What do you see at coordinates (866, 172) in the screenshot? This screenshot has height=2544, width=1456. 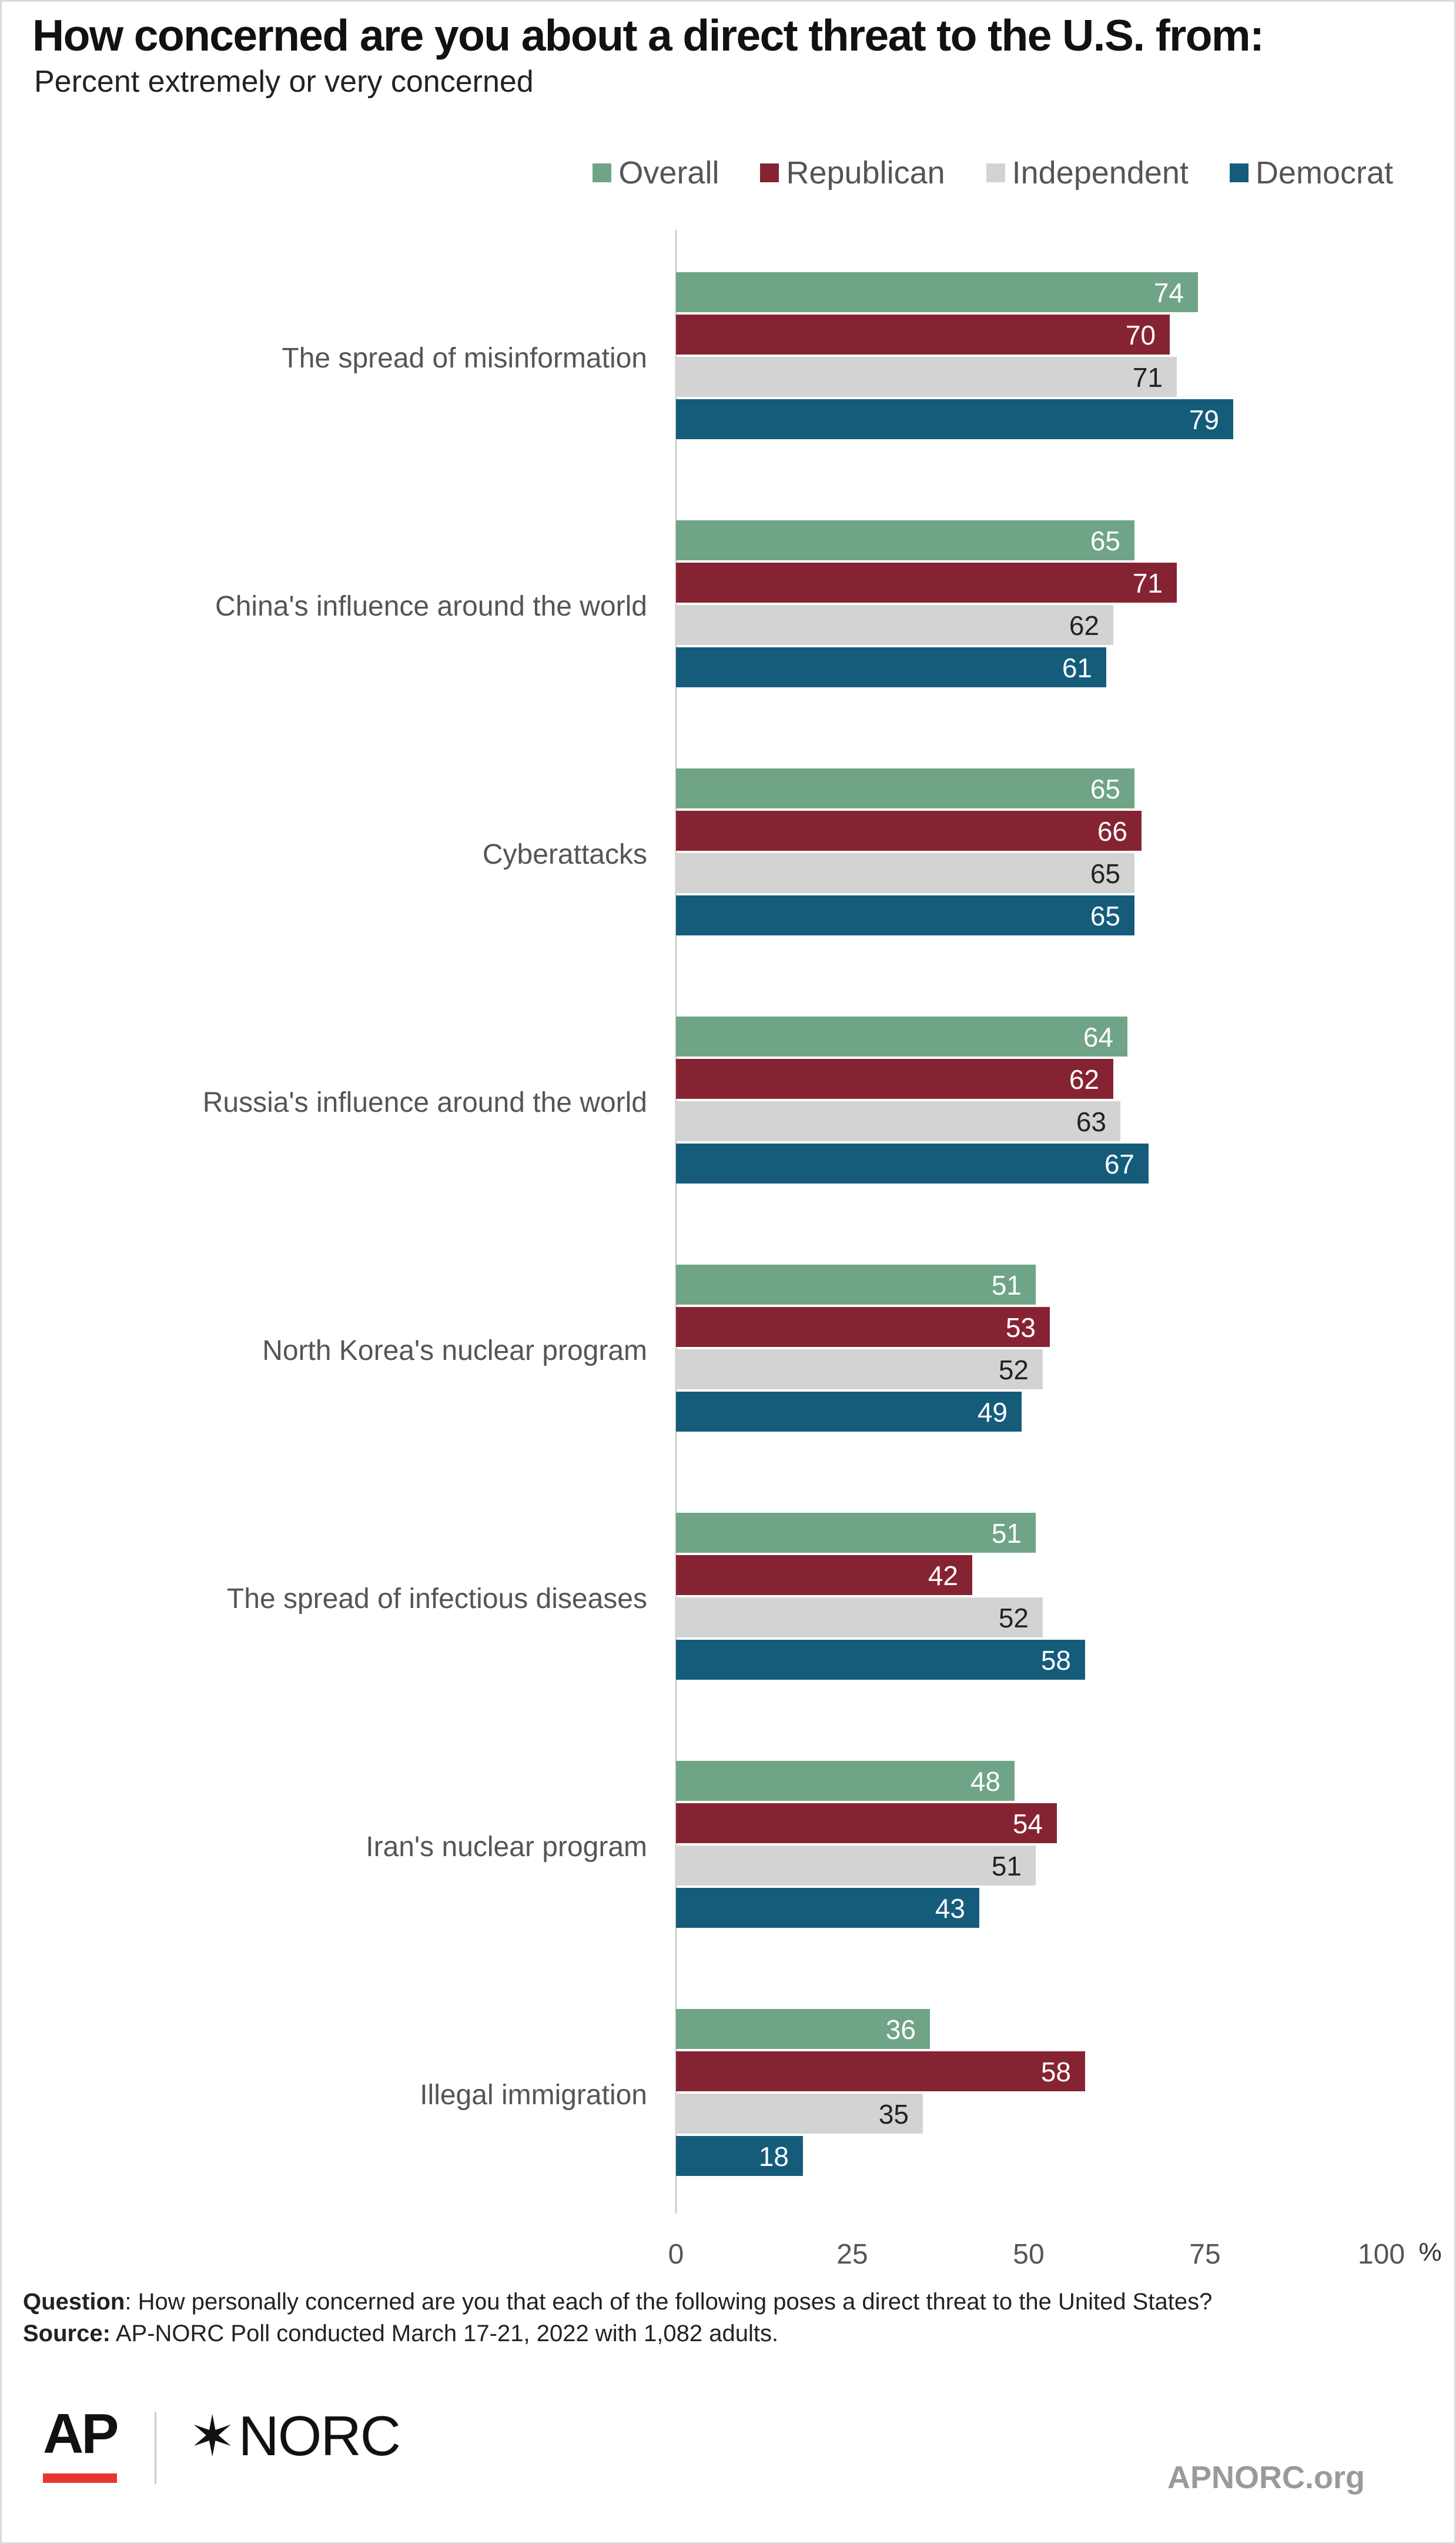 I see `legend-label-republican: Republican` at bounding box center [866, 172].